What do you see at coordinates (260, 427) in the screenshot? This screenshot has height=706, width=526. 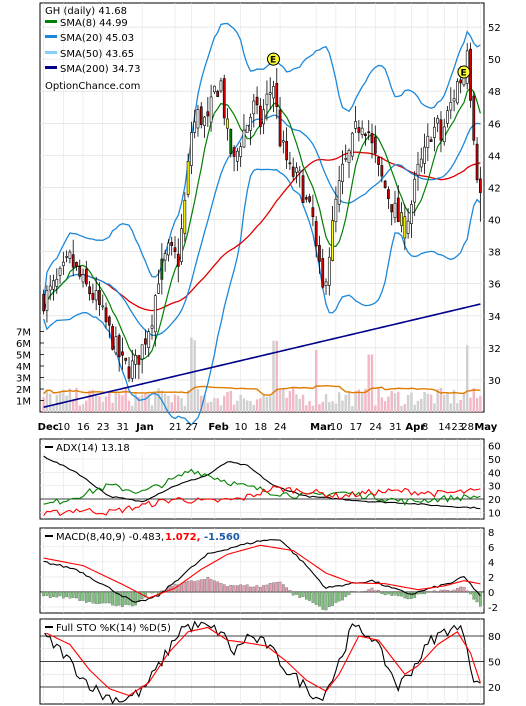 I see `x-tick-label: 18` at bounding box center [260, 427].